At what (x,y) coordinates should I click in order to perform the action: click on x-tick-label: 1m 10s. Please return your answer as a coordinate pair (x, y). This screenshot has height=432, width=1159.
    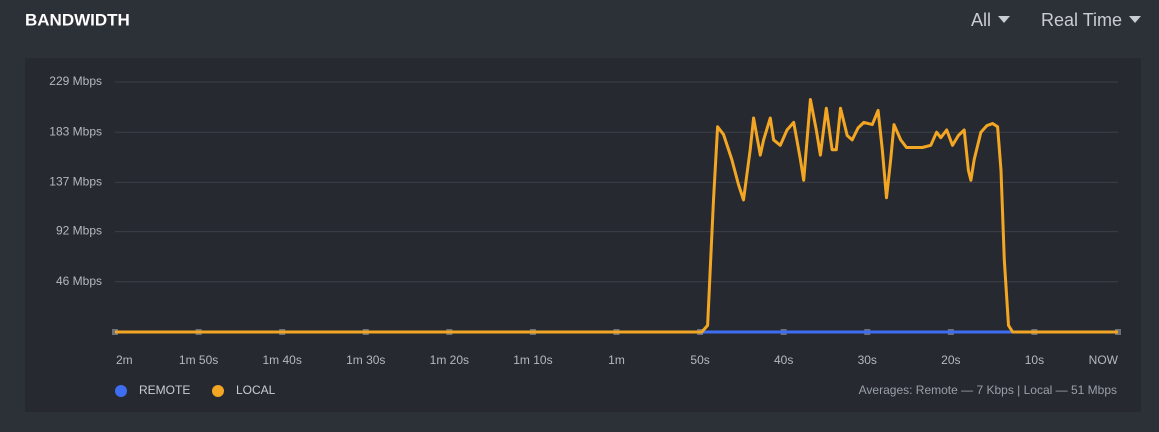
    Looking at the image, I should click on (532, 360).